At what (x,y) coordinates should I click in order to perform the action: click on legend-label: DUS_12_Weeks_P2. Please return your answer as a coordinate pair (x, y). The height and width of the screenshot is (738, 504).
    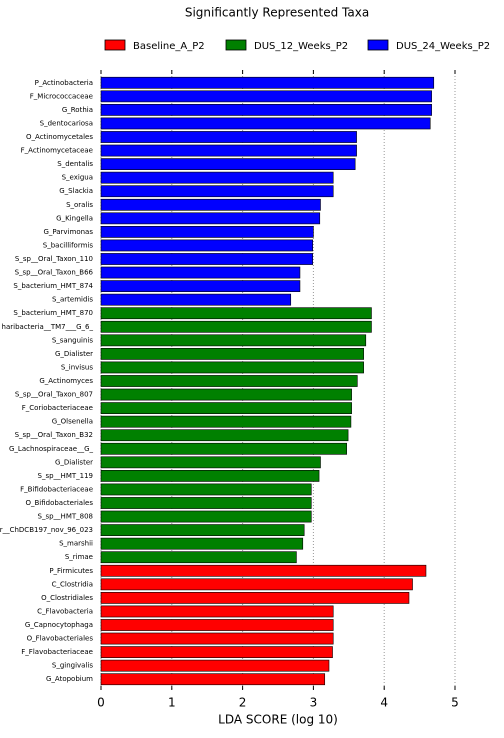
    Looking at the image, I should click on (301, 46).